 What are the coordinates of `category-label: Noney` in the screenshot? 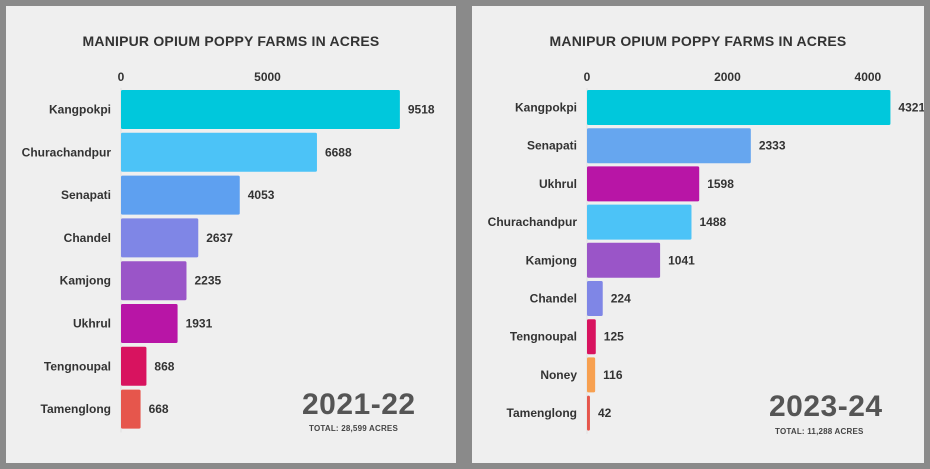 It's located at (558, 375).